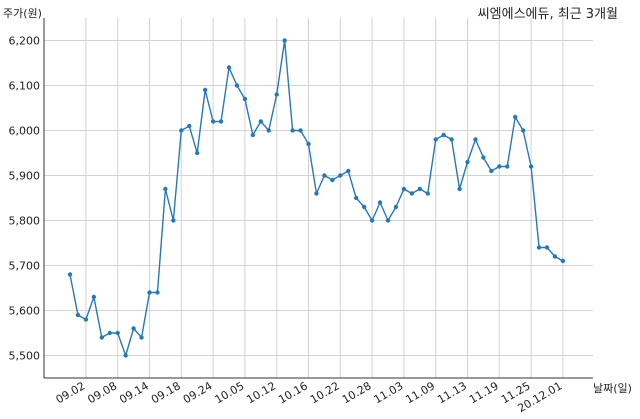 The width and height of the screenshot is (640, 419). Describe the element at coordinates (25, 221) in the screenshot. I see `y-tick-label: 5,800` at that location.